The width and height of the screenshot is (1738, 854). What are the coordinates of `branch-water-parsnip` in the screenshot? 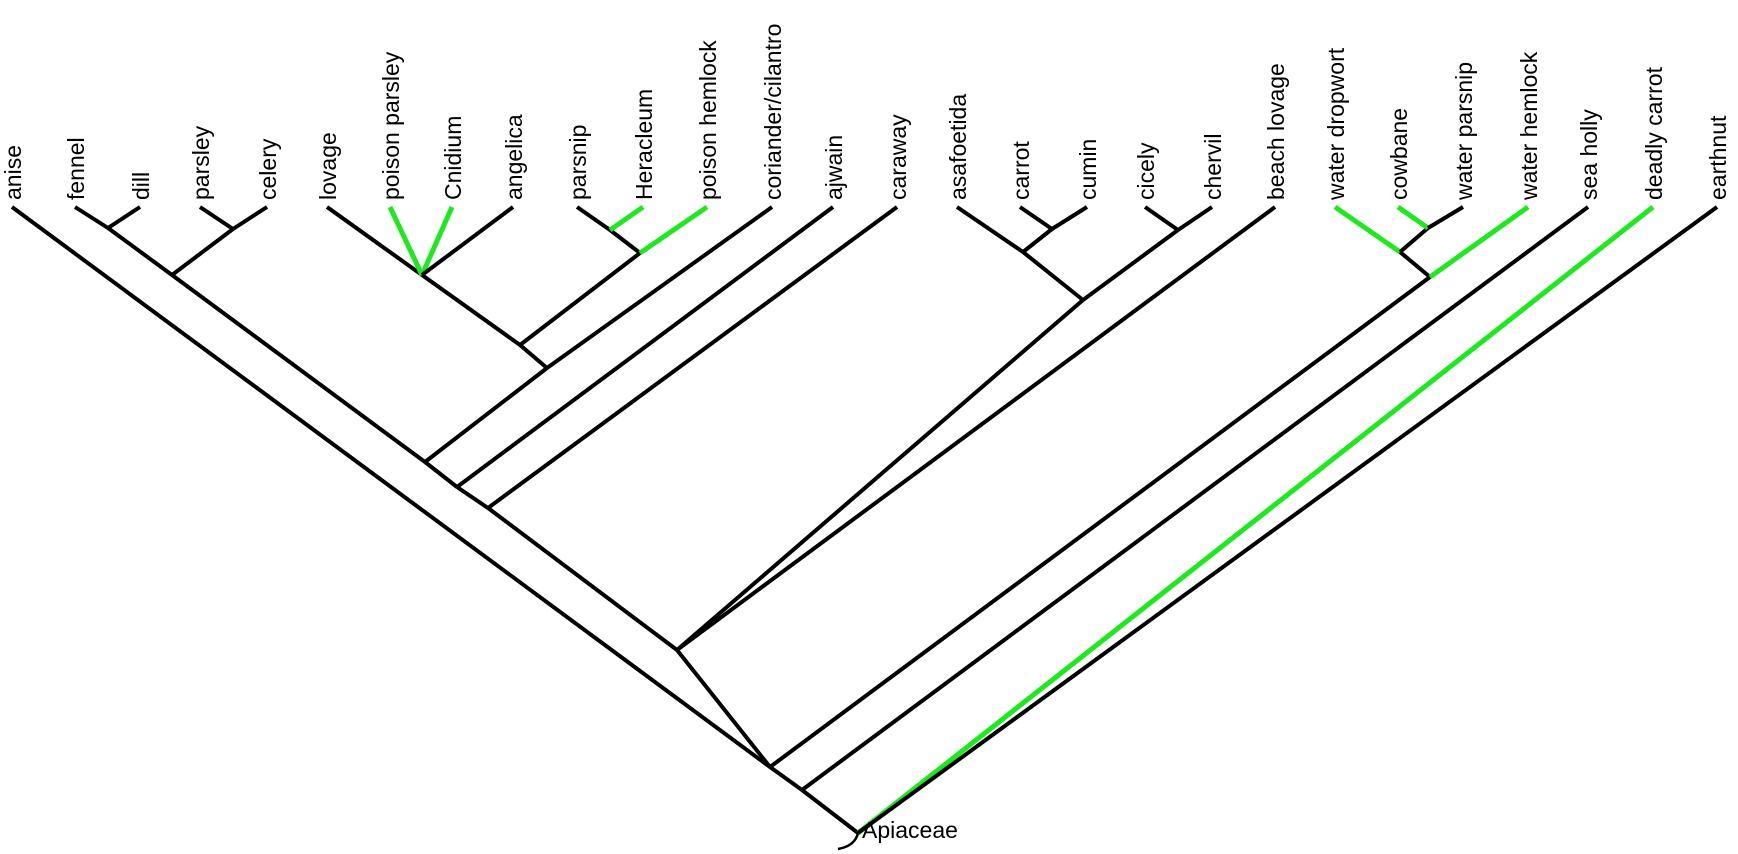 It's located at (1445, 217).